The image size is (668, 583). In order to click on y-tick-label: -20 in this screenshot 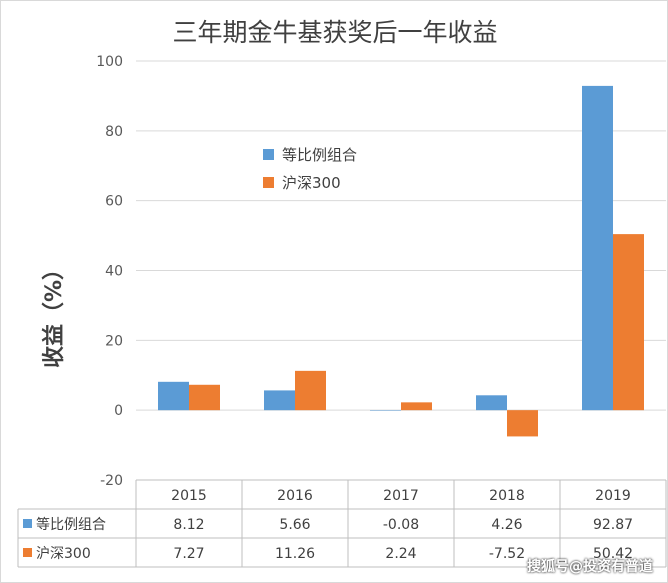, I will do `click(111, 481)`.